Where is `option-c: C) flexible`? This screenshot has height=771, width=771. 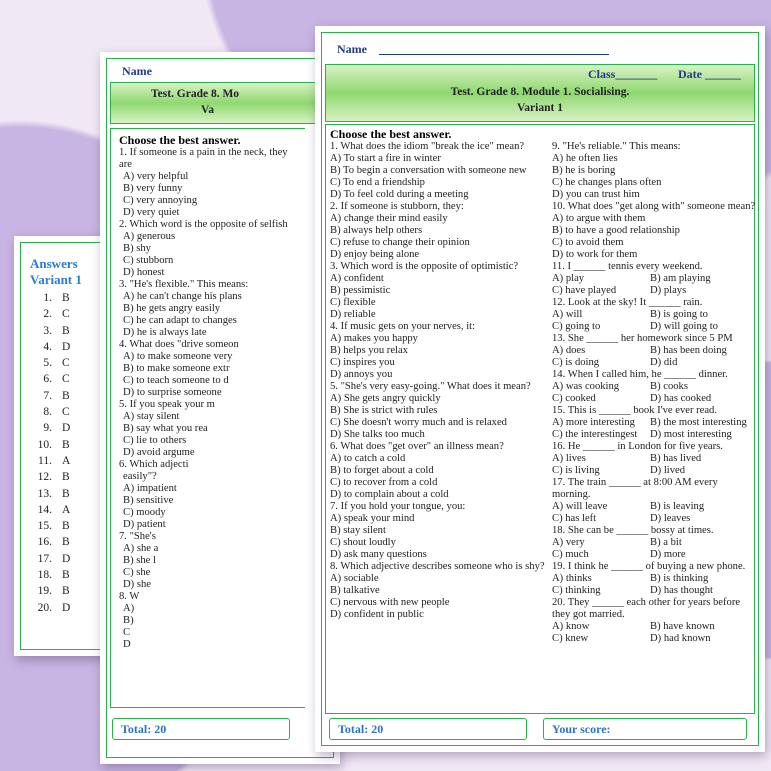
option-c: C) flexible is located at coordinates (353, 302).